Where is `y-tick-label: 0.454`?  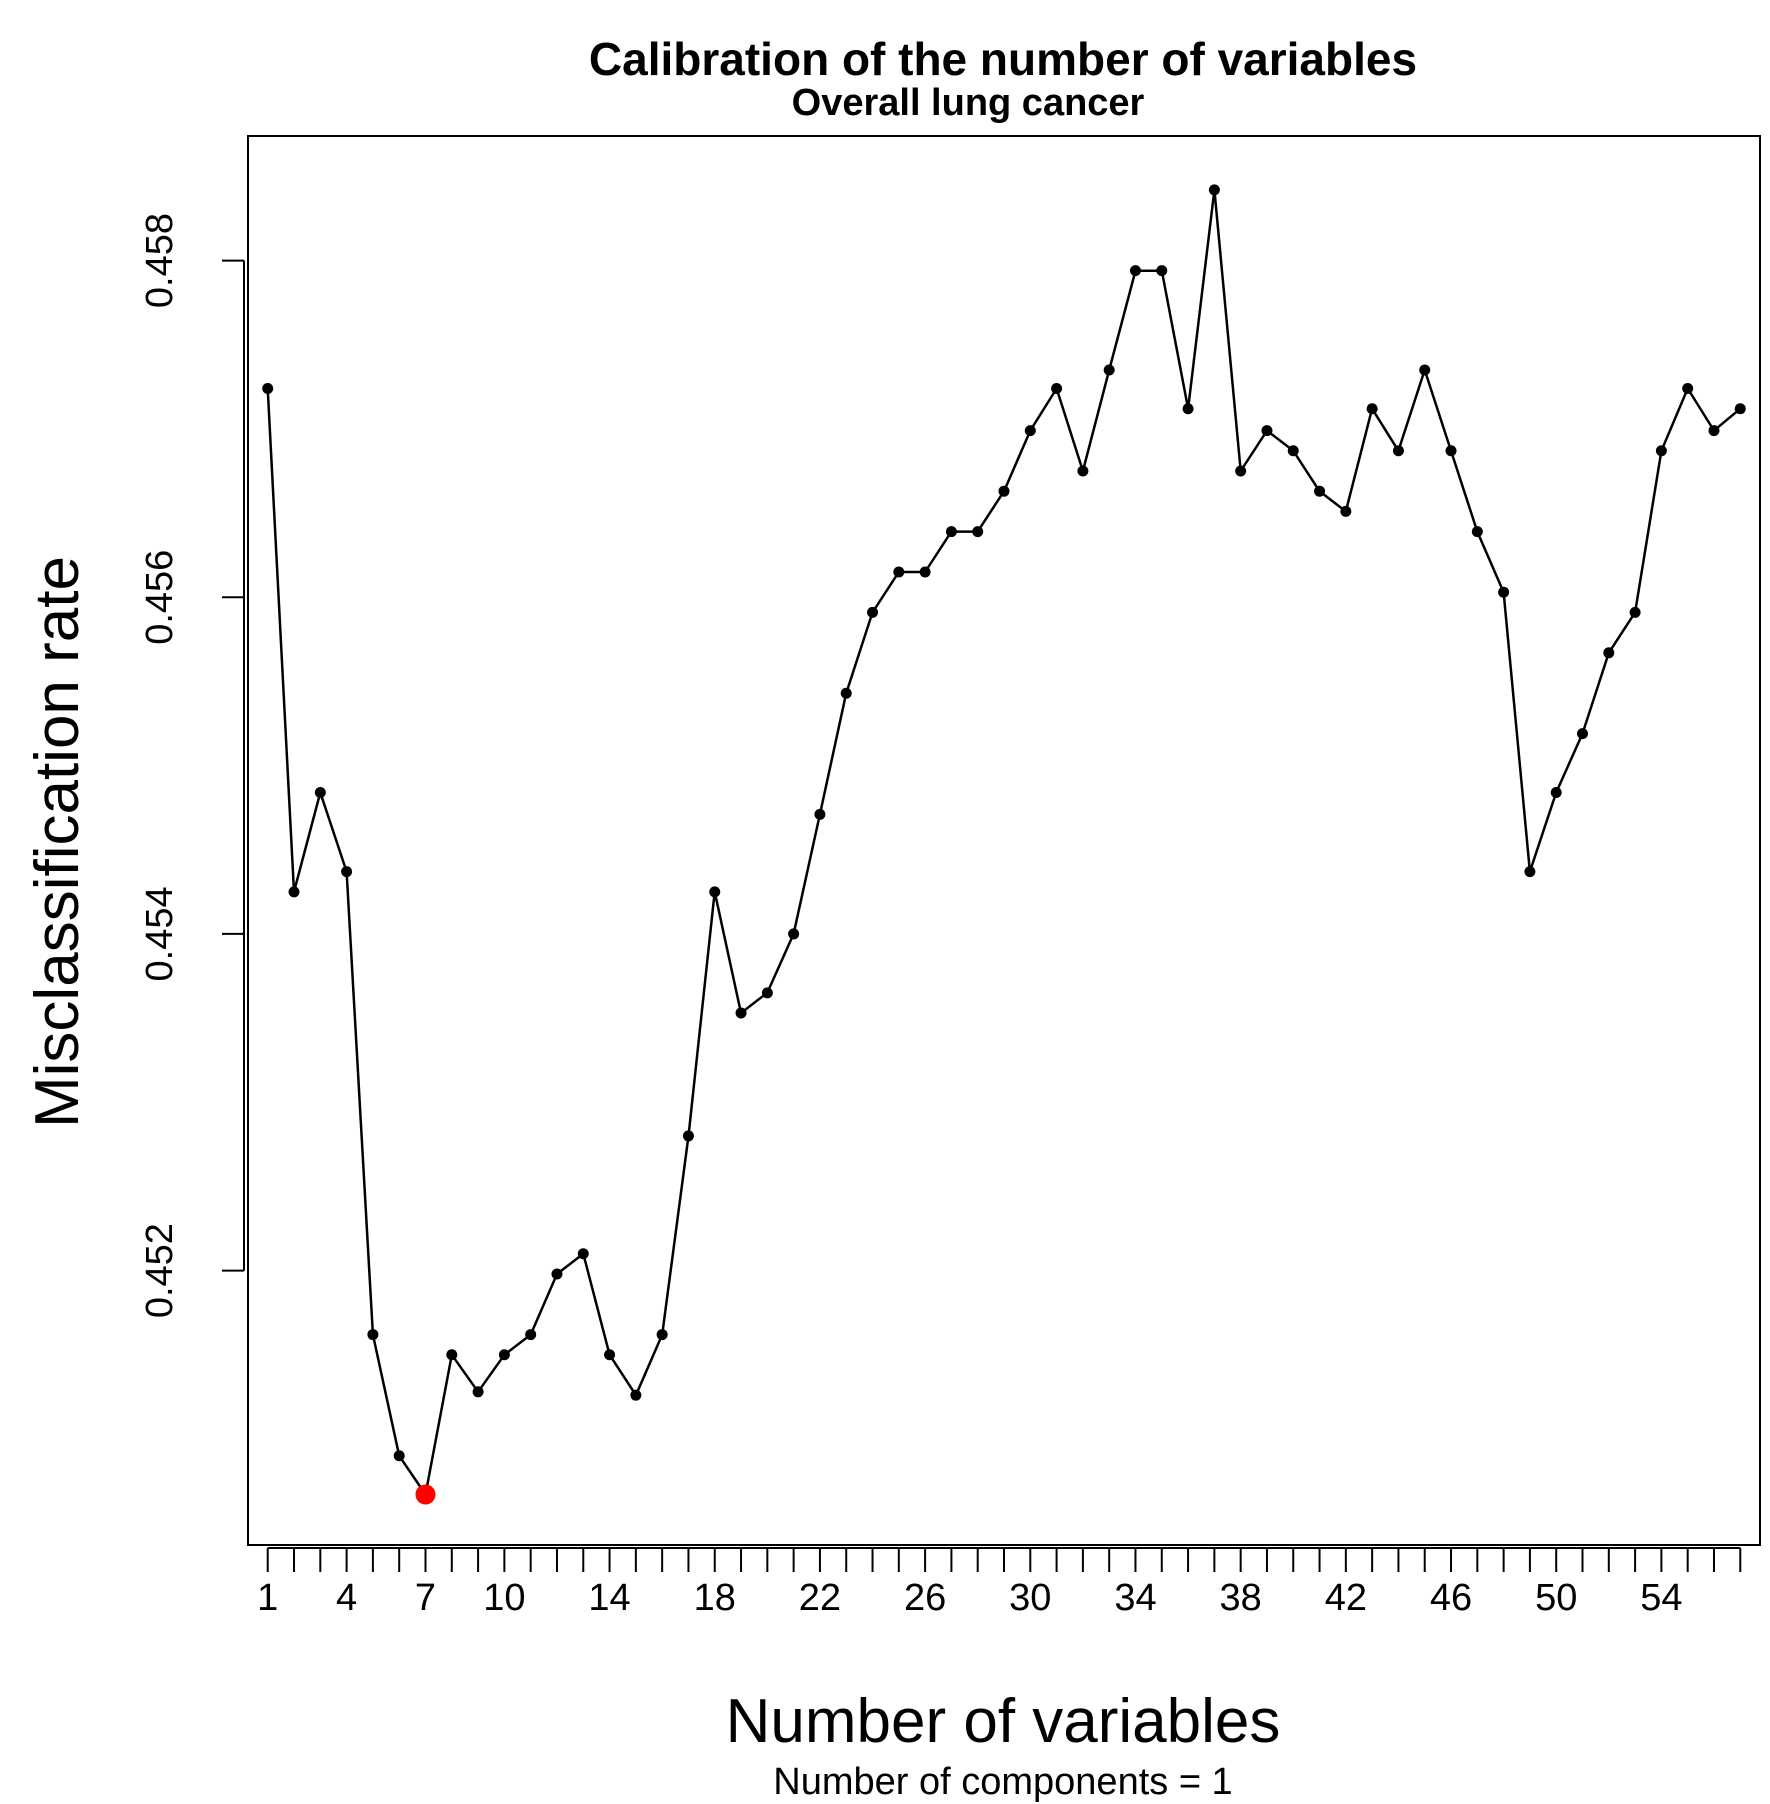 y-tick-label: 0.454 is located at coordinates (160, 933).